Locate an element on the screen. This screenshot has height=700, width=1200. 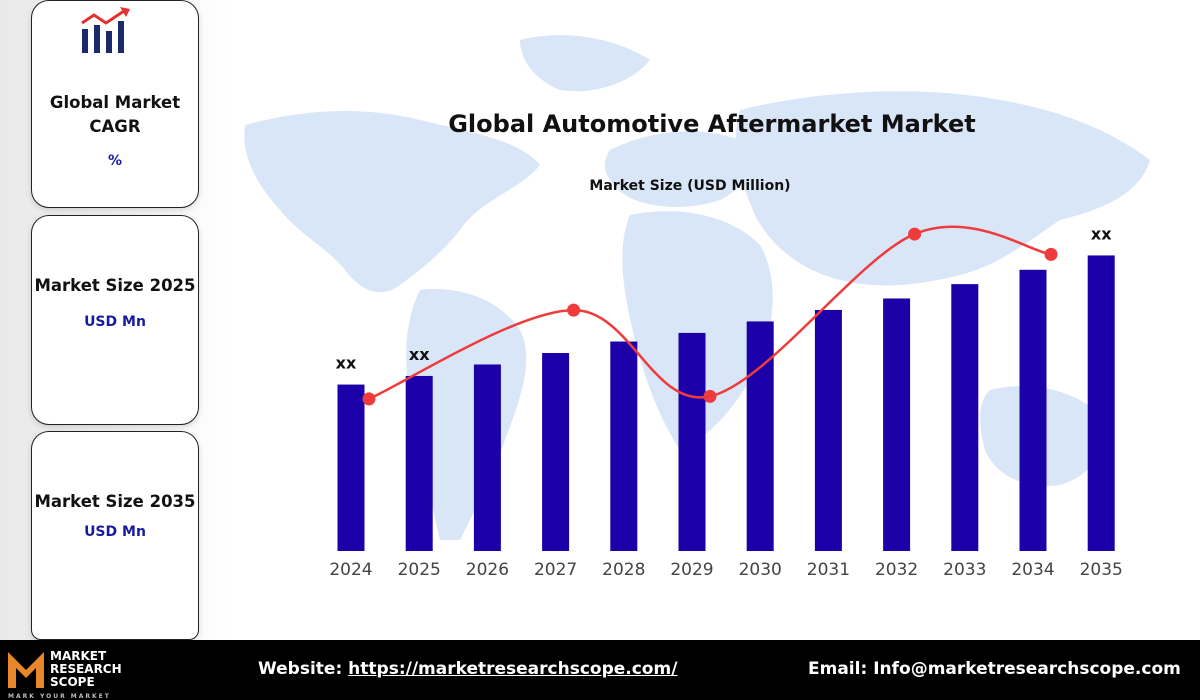
x-tick-2026: 2026 is located at coordinates (487, 570).